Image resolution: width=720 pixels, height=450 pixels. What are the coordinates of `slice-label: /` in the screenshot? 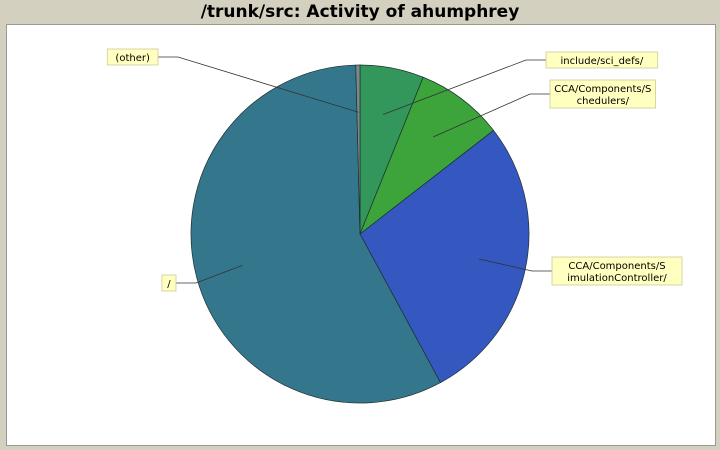 It's located at (169, 284).